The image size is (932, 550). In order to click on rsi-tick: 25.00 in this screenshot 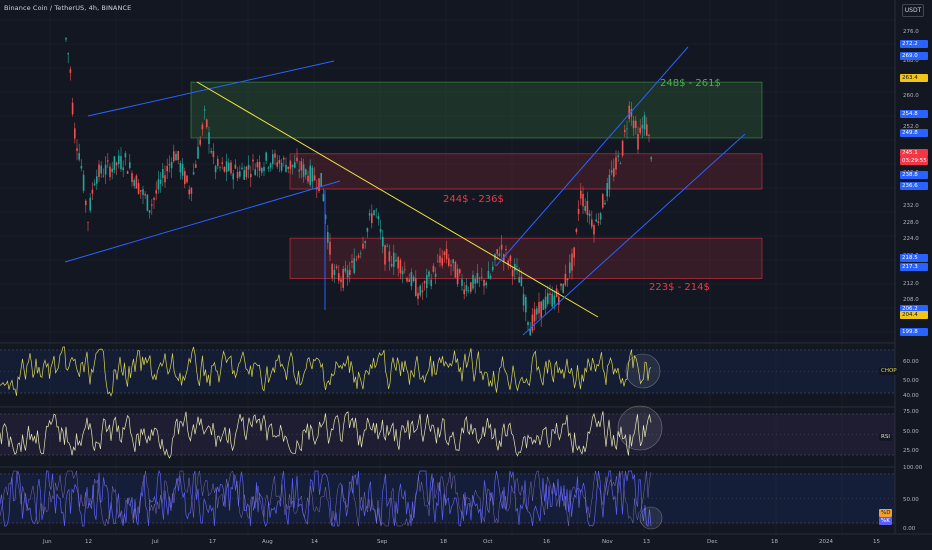, I will do `click(911, 451)`.